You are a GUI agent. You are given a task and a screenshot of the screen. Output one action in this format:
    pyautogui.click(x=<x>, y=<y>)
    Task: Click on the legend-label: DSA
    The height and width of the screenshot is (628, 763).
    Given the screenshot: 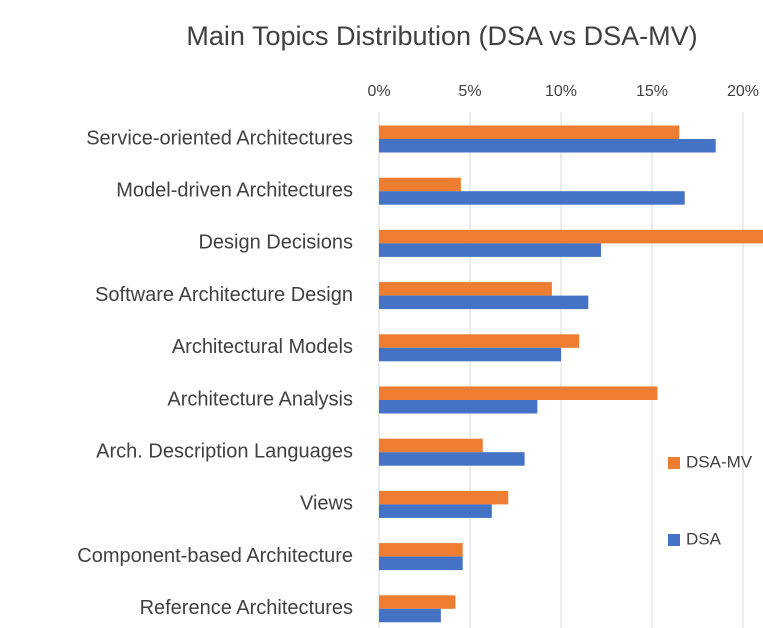 What is the action you would take?
    pyautogui.click(x=704, y=538)
    